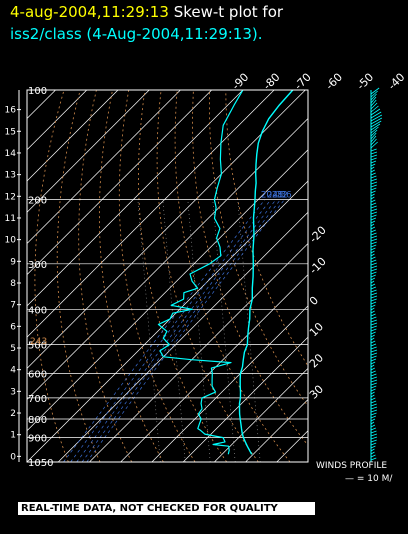  What do you see at coordinates (266, 272) in the screenshot?
I see `temperature-profile` at bounding box center [266, 272].